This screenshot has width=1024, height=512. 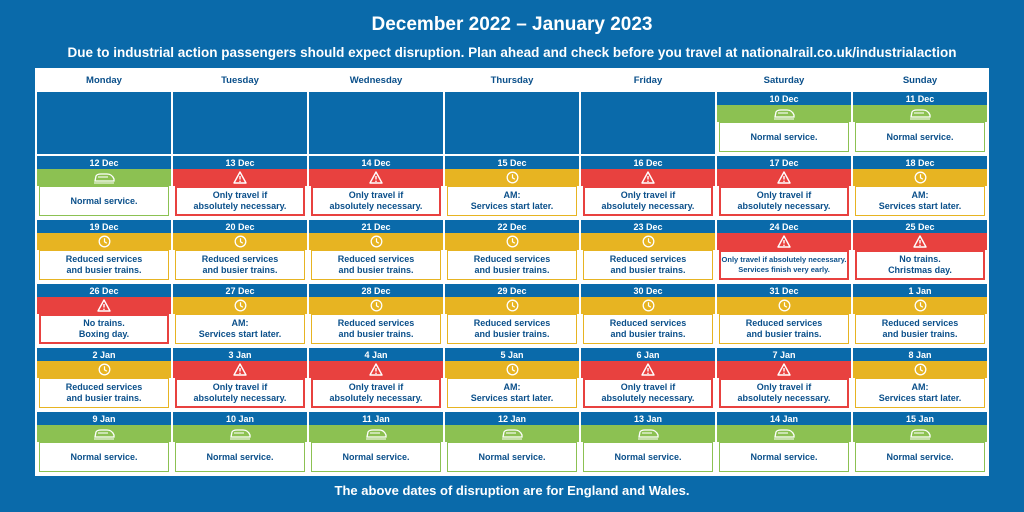 I want to click on calendar-cell: 4 Jan Only travel if absolutely necessary., so click(x=376, y=379).